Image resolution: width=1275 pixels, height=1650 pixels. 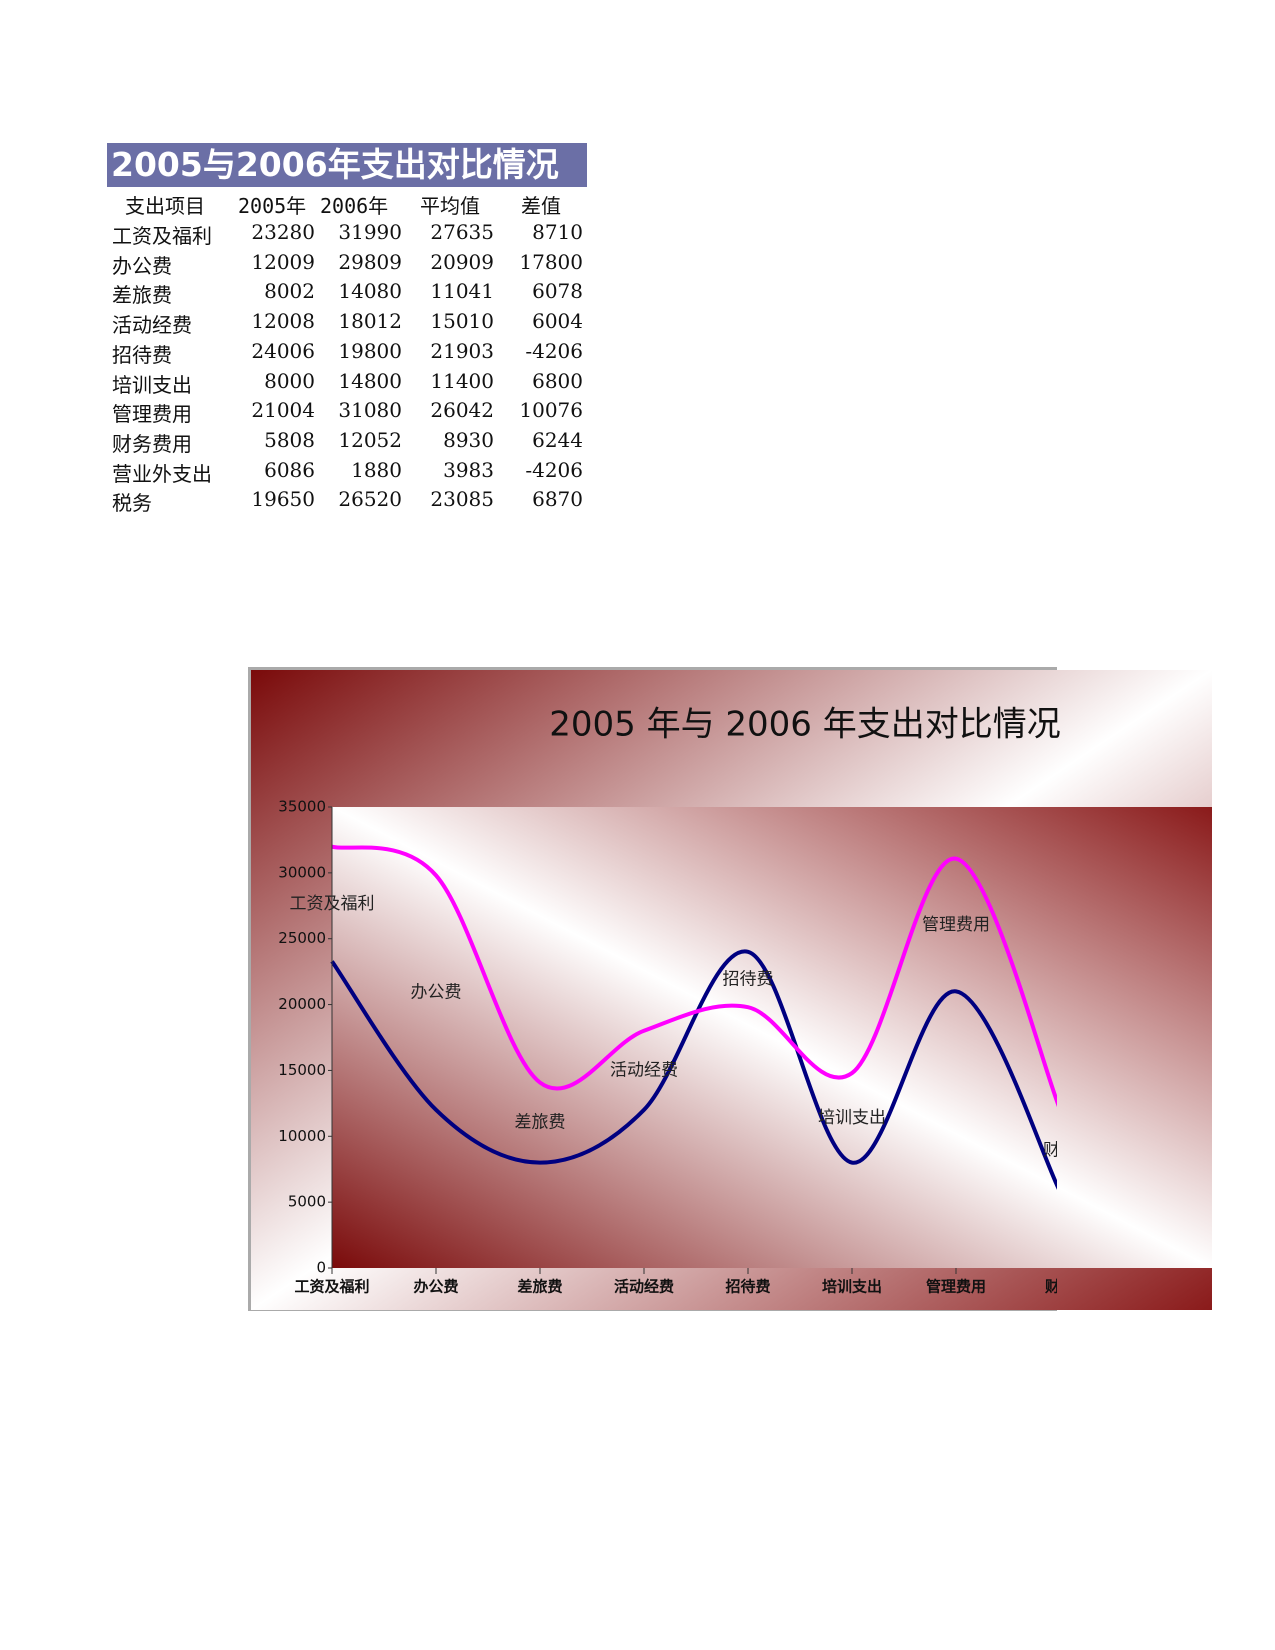 I want to click on table-header: 2006年, so click(x=354, y=206).